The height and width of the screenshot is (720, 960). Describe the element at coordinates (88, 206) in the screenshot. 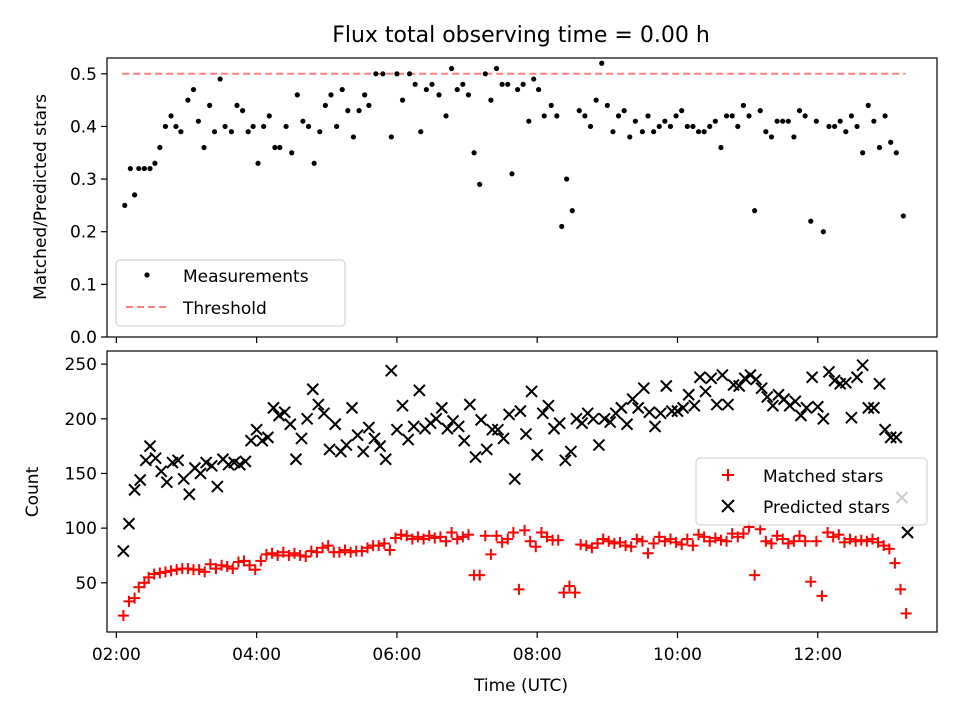

I see `top-y-ticks: 0.0 0.1 0.2 0.3 0.4 0.5` at that location.